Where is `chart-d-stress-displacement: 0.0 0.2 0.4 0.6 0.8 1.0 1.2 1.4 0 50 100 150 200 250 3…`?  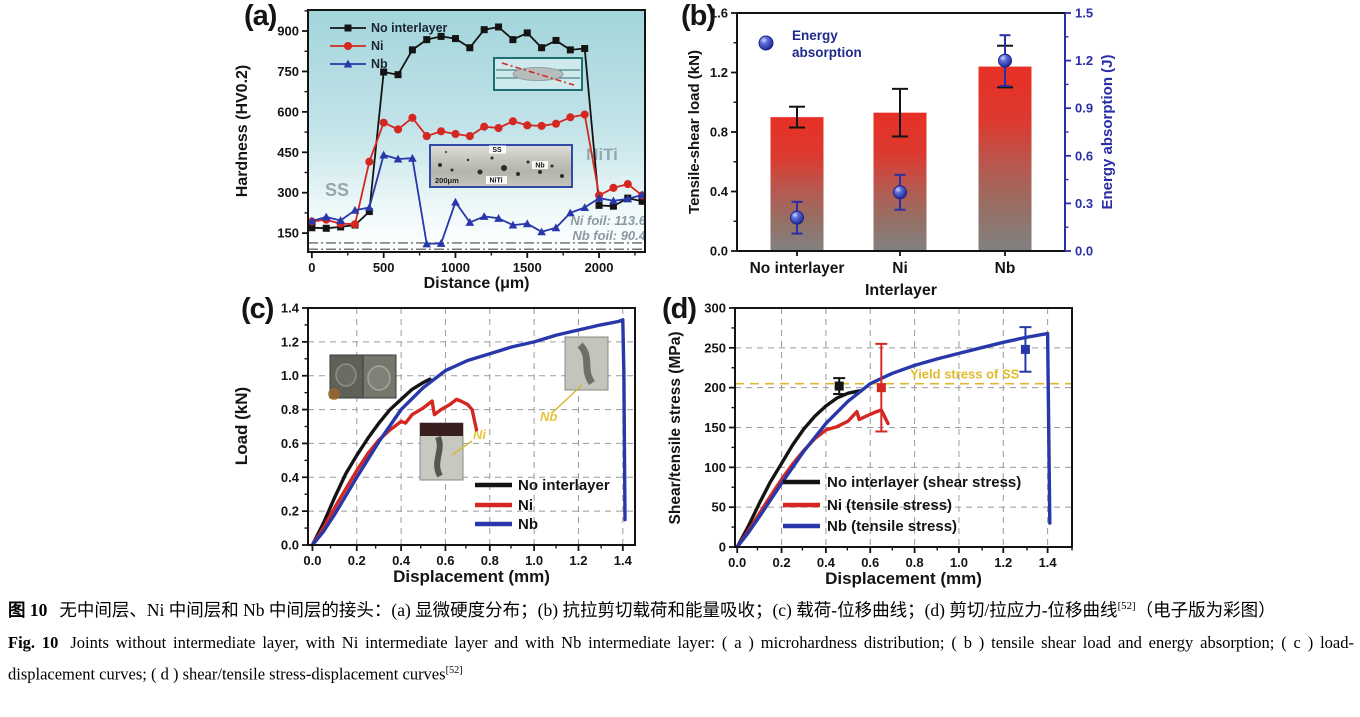 chart-d-stress-displacement: 0.0 0.2 0.4 0.6 0.8 1.0 1.2 1.4 0 50 100 150 200 250 3… is located at coordinates (870, 444).